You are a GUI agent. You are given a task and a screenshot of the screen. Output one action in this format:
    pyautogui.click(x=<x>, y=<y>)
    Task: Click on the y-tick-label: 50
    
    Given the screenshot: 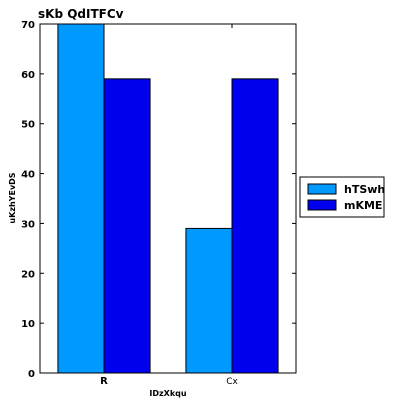 What is the action you would take?
    pyautogui.click(x=28, y=125)
    